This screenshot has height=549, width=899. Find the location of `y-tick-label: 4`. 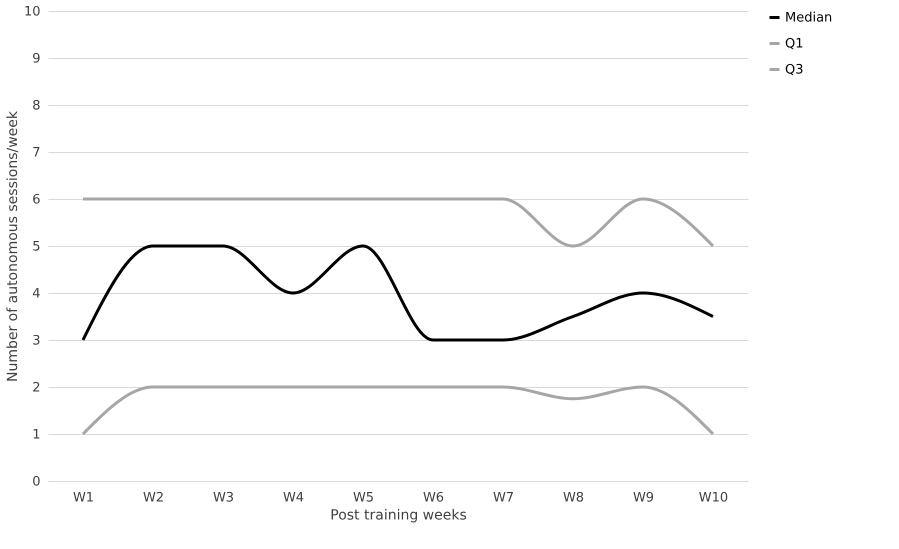

y-tick-label: 4 is located at coordinates (36, 294).